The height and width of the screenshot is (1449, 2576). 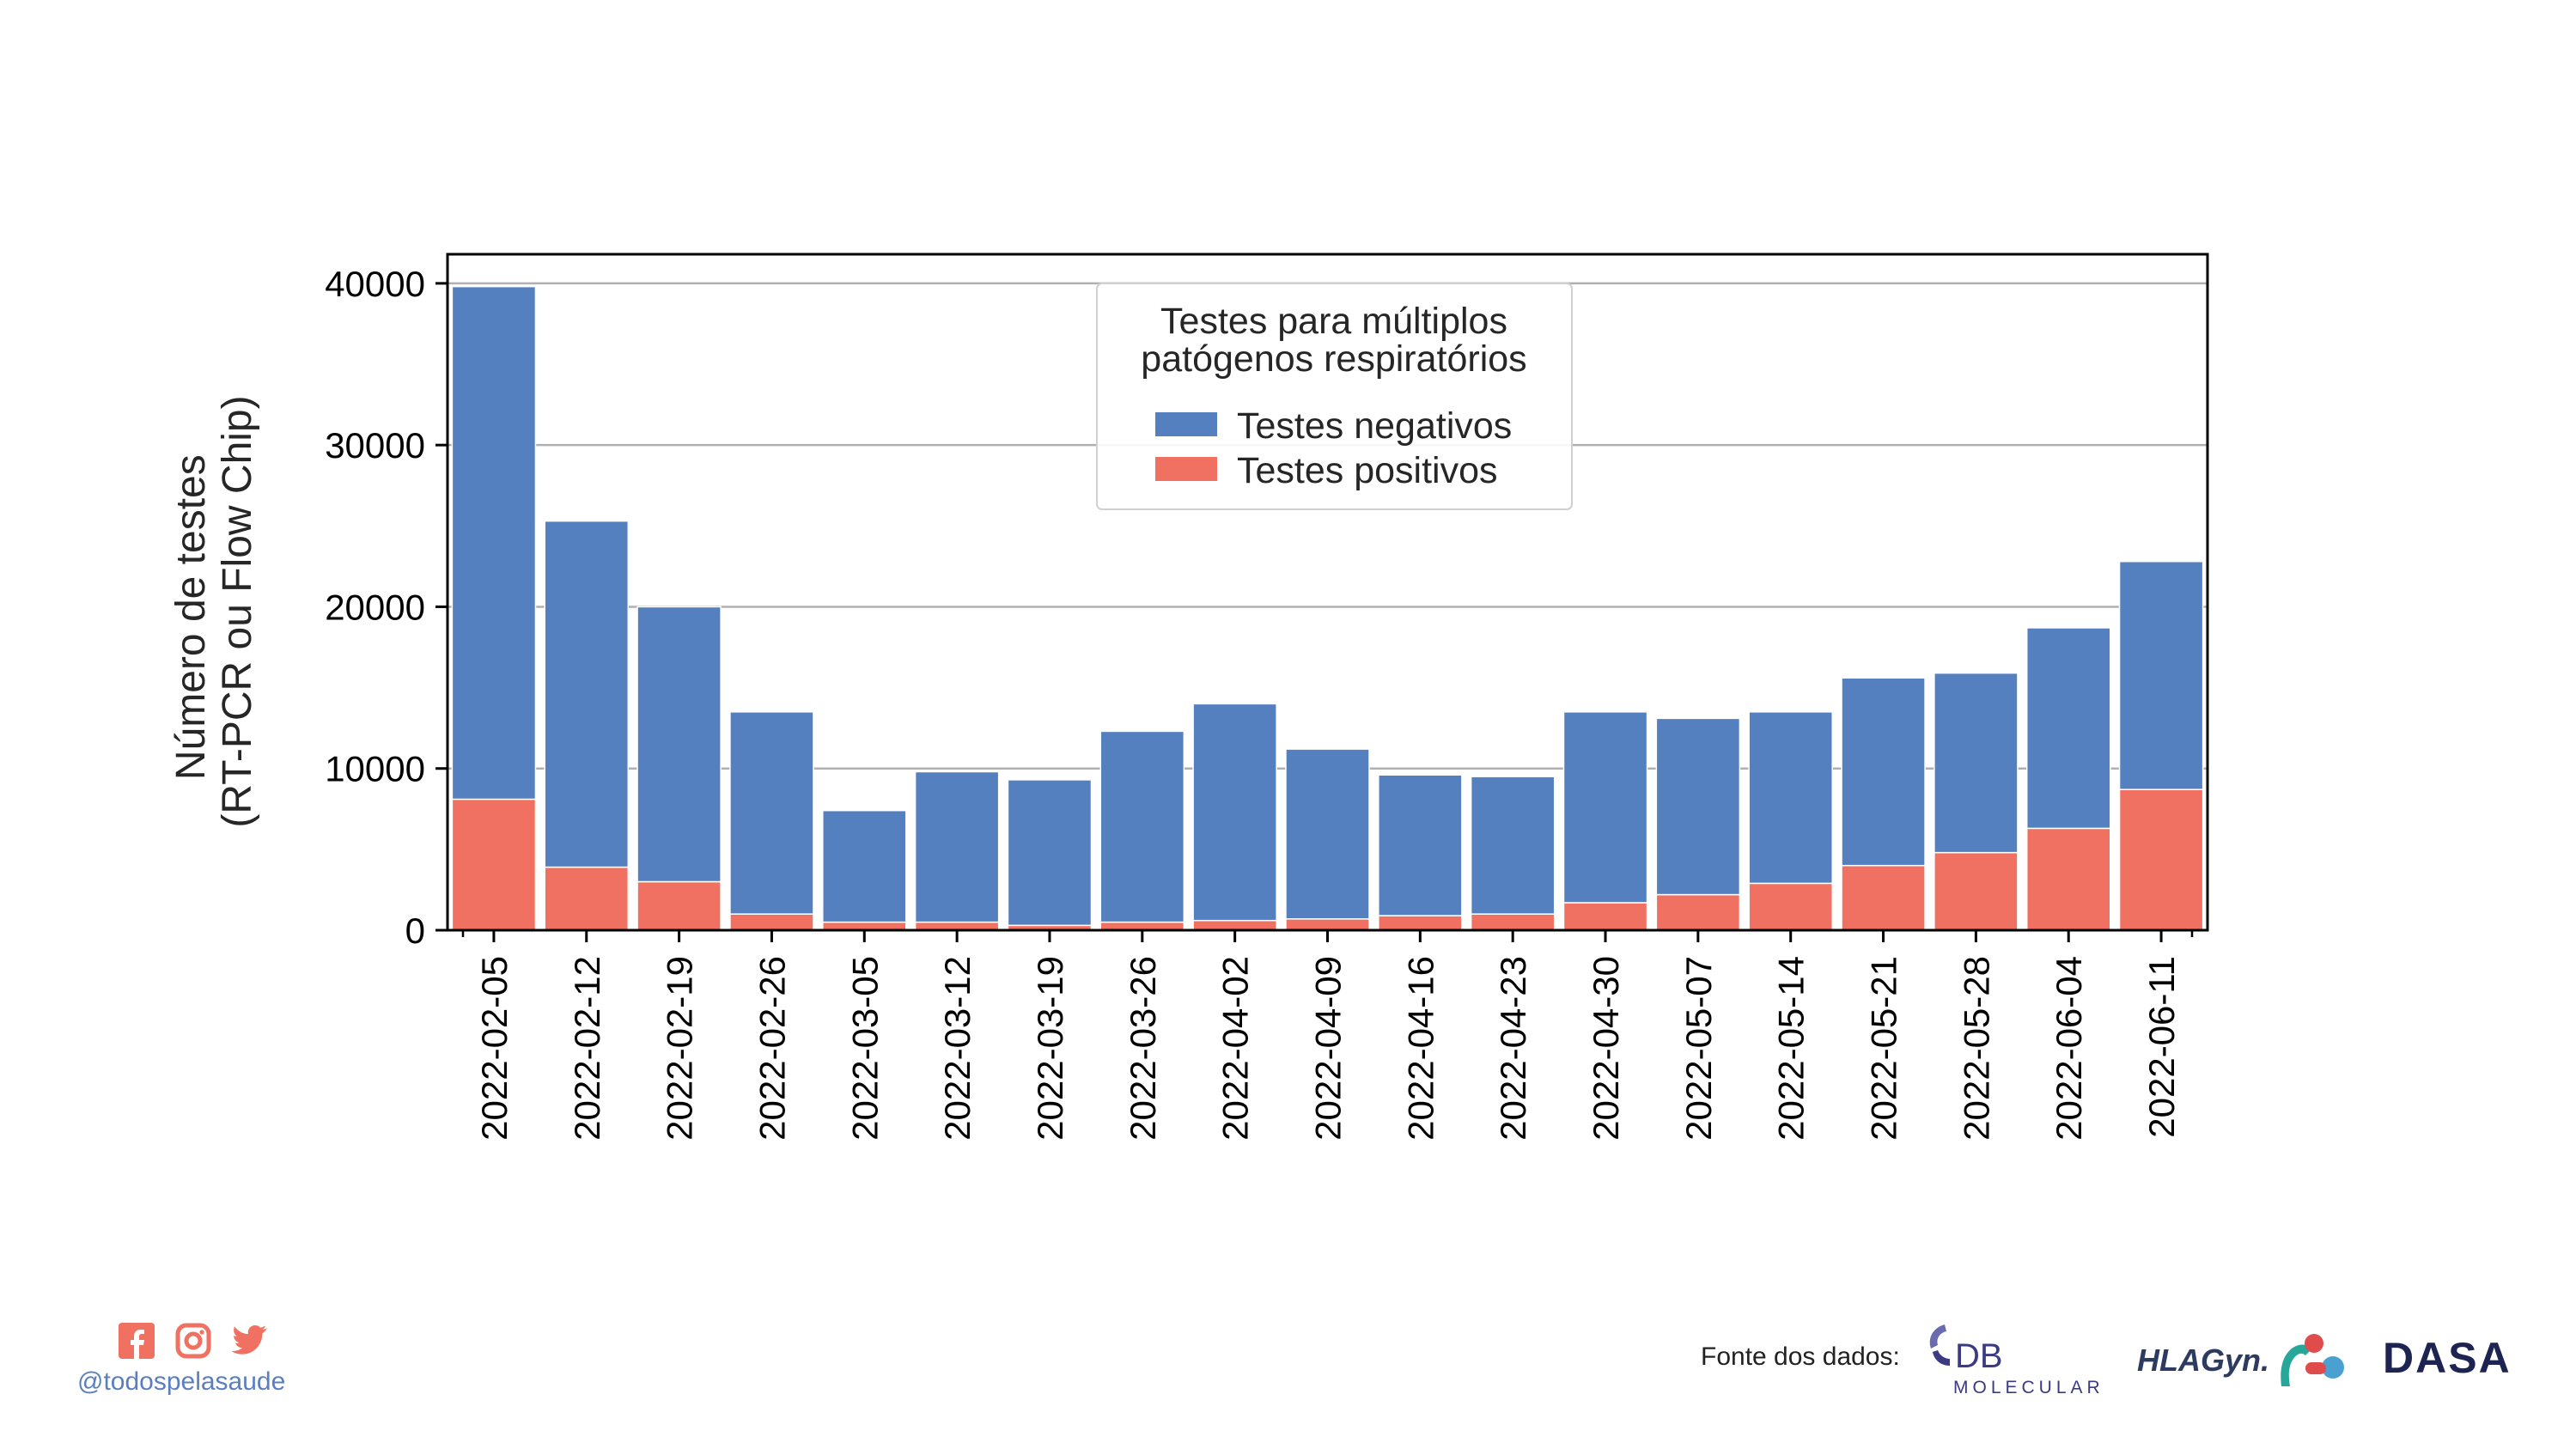 What do you see at coordinates (197, 1360) in the screenshot?
I see `social-block: @todospelasaude` at bounding box center [197, 1360].